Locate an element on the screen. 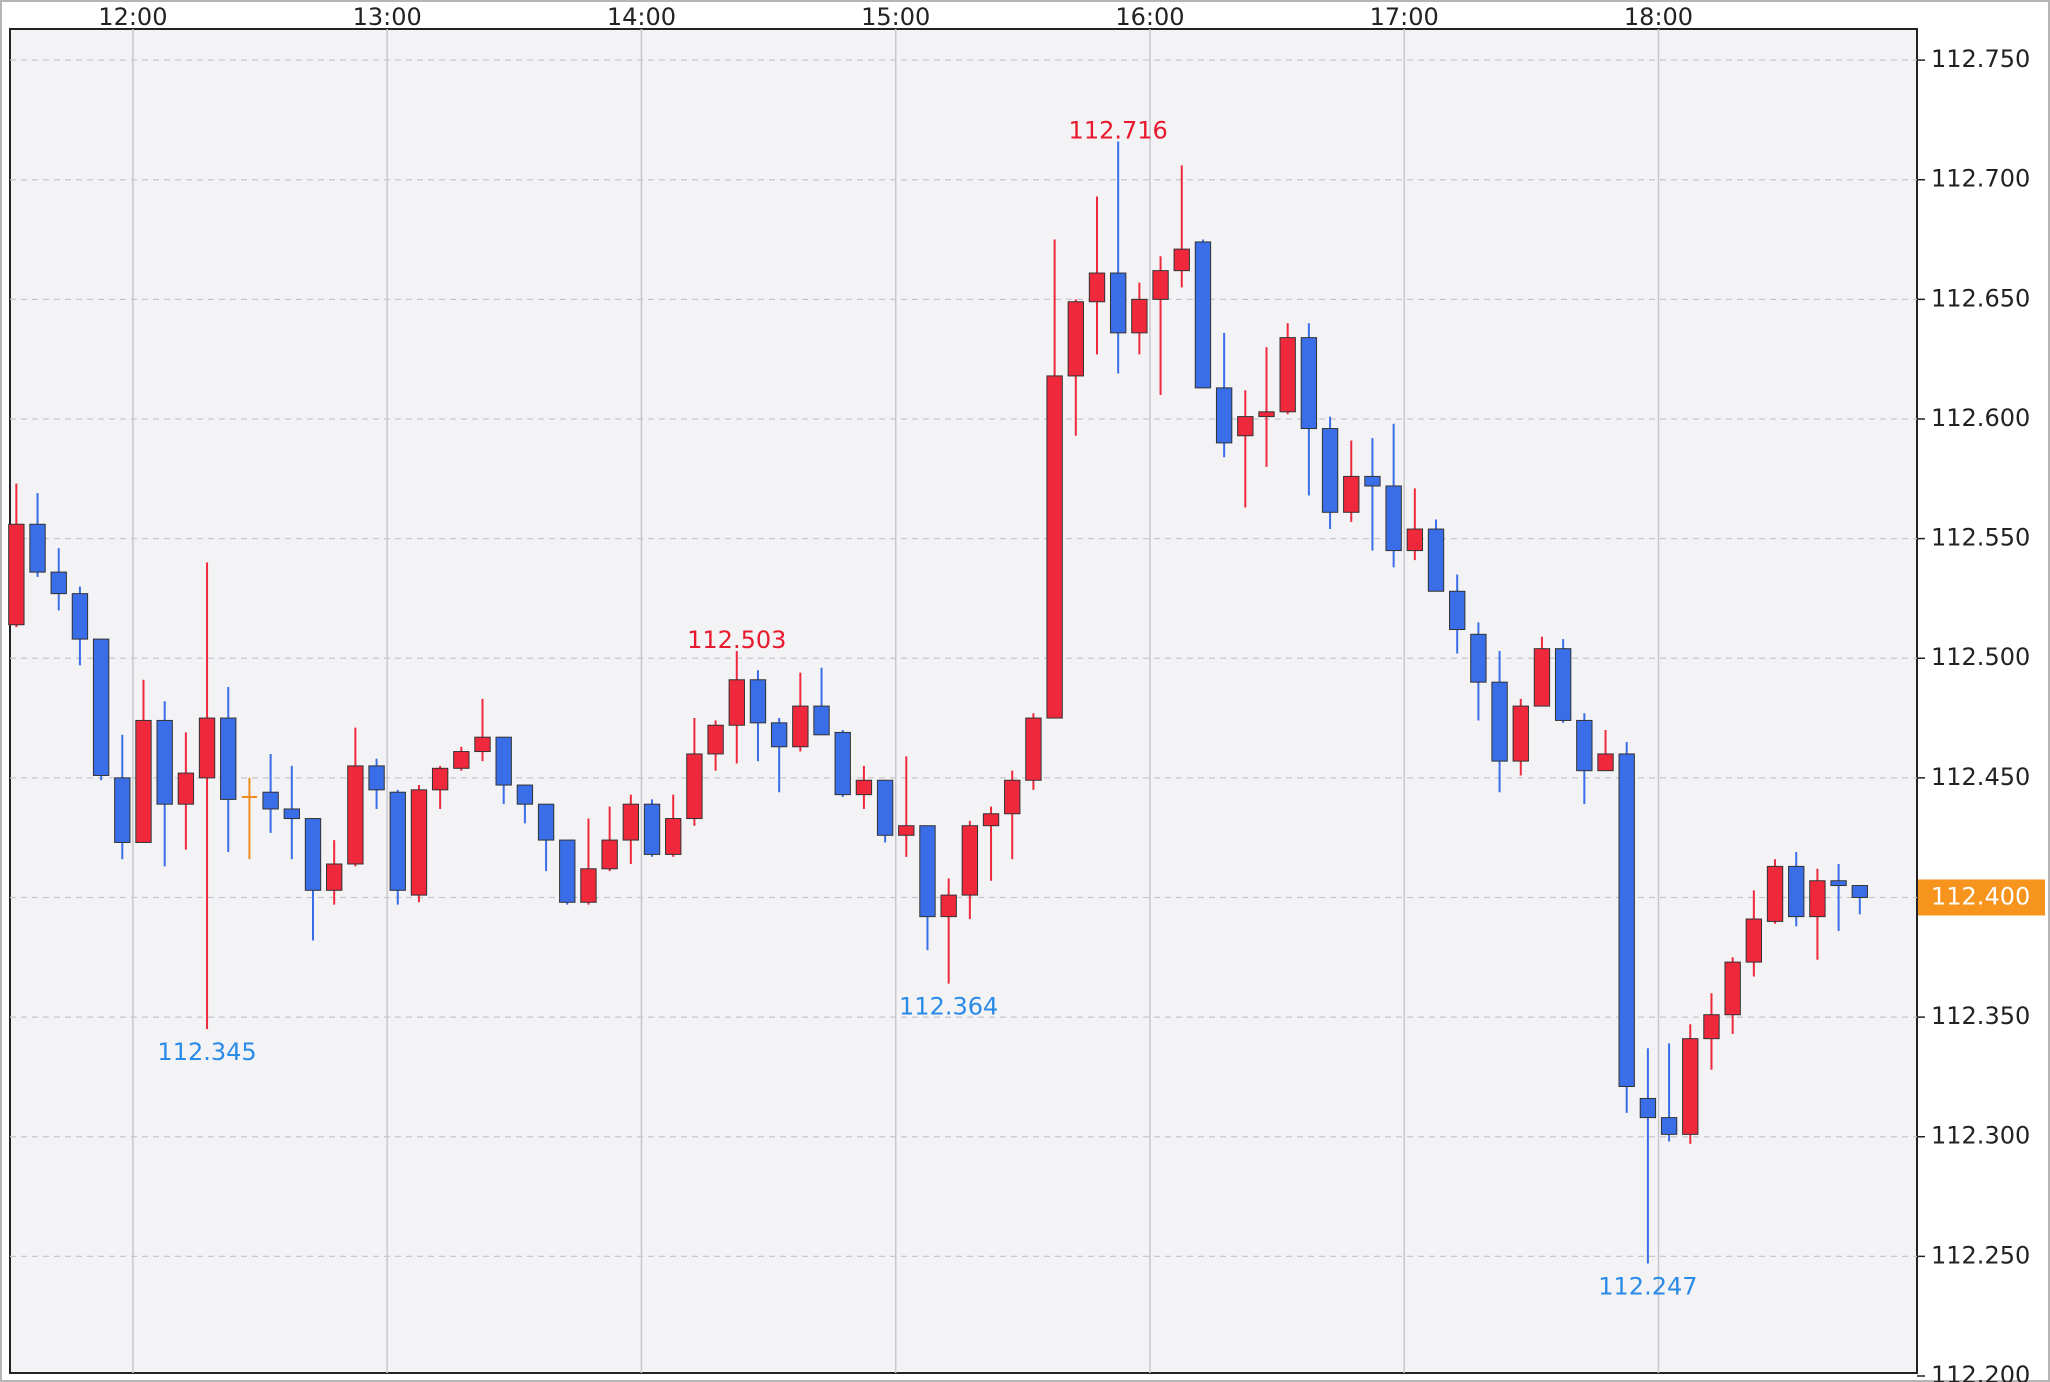  annotation: 112.364 is located at coordinates (948, 1007).